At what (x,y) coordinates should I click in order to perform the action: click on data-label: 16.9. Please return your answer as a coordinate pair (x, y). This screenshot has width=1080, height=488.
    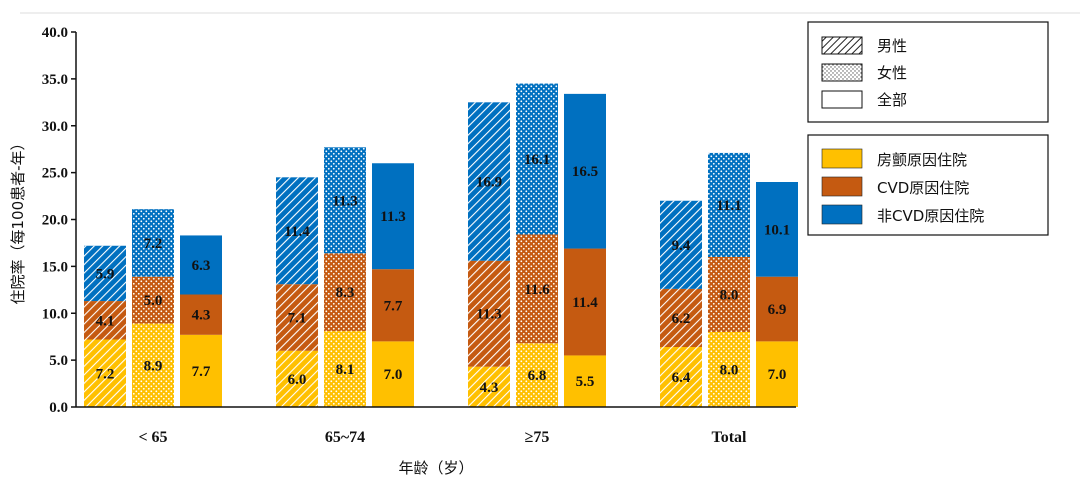
    Looking at the image, I should click on (489, 183).